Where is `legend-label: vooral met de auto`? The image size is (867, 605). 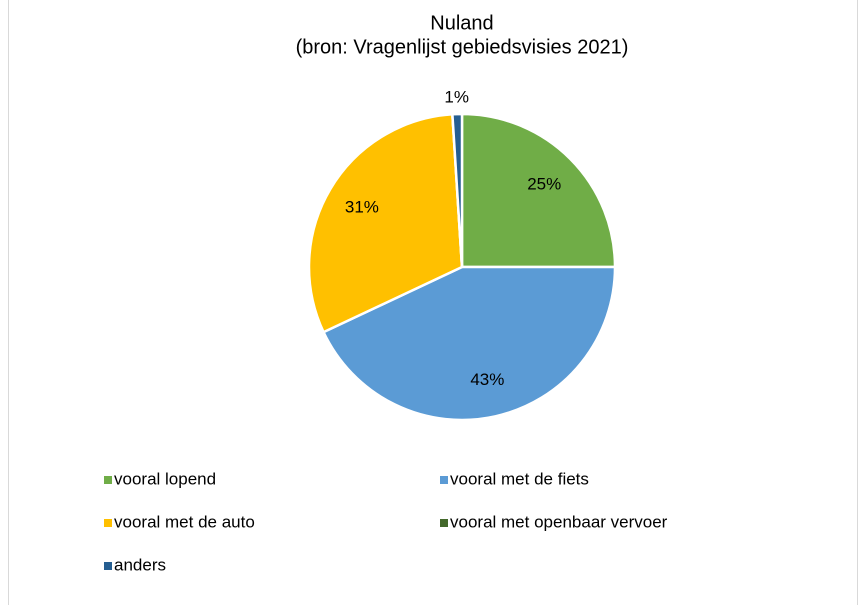 legend-label: vooral met de auto is located at coordinates (184, 521).